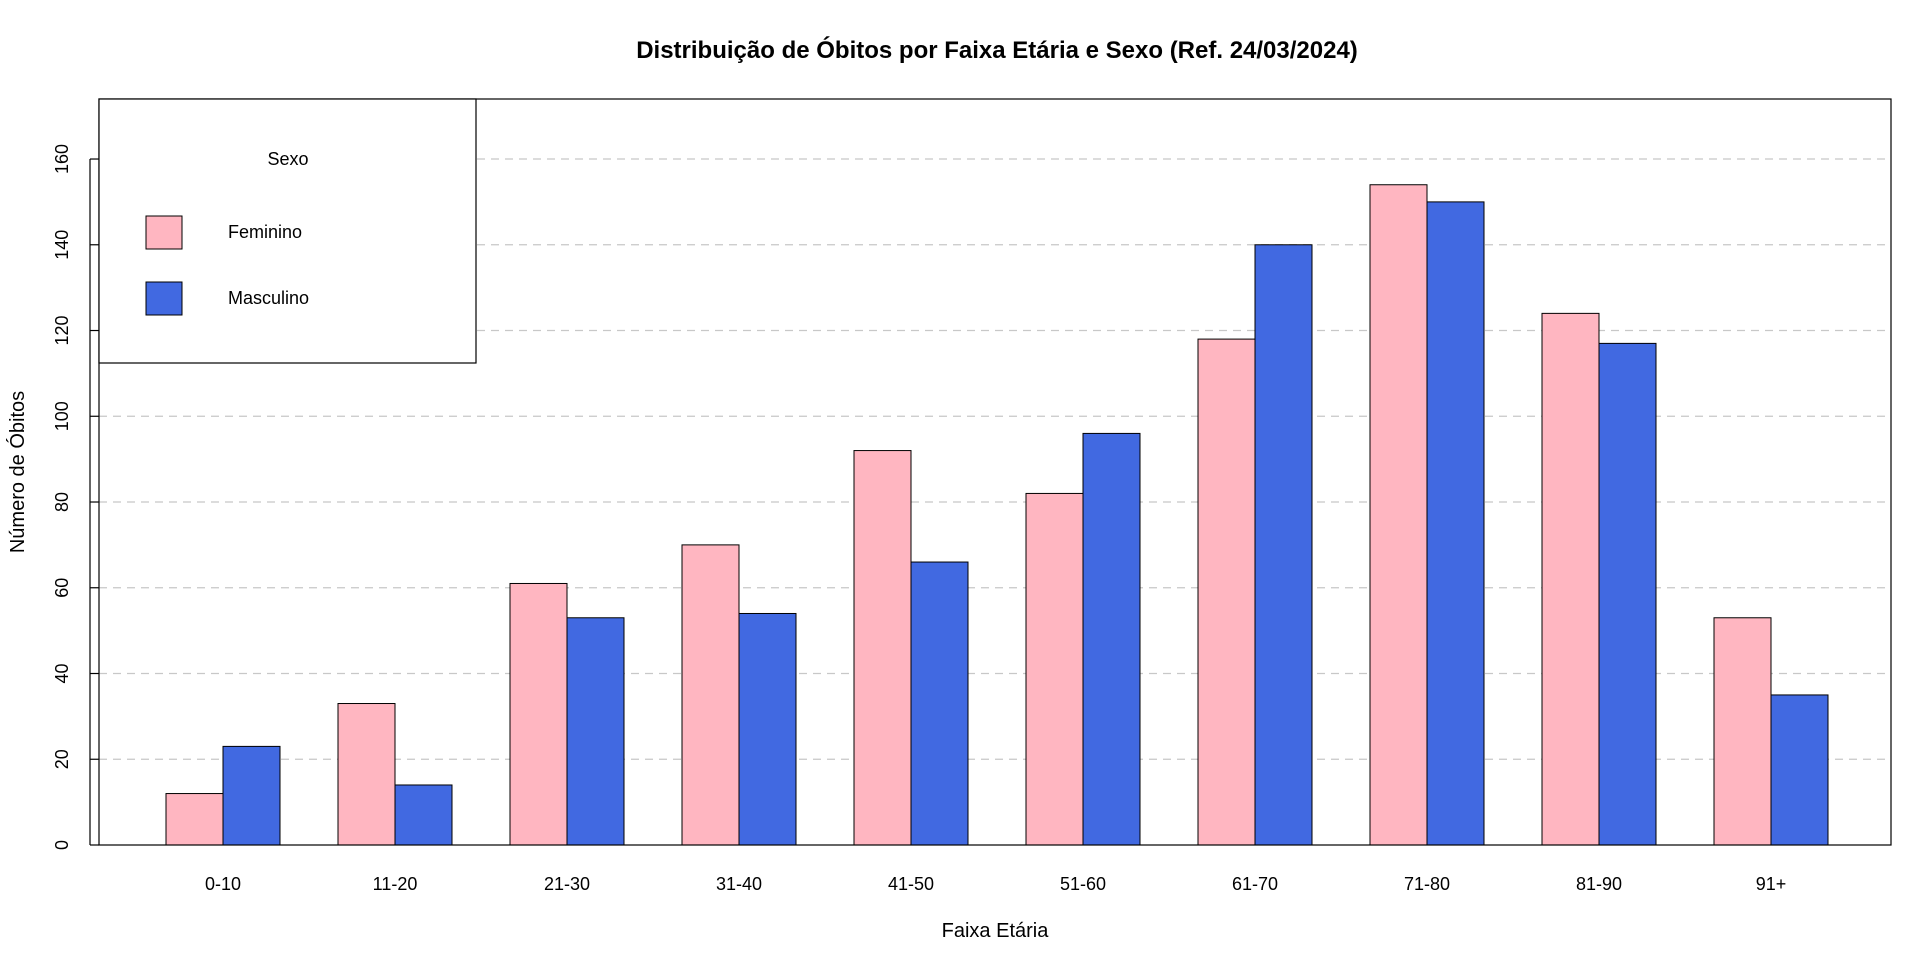  I want to click on y-tick-label: 100, so click(62, 416).